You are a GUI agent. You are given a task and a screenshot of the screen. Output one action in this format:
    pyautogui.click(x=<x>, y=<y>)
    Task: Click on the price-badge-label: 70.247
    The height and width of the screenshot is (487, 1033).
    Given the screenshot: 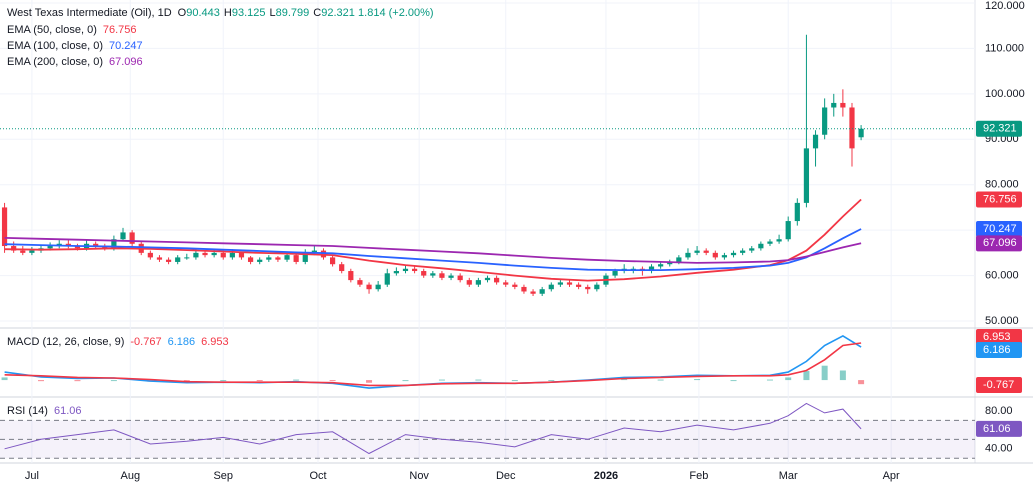 What is the action you would take?
    pyautogui.click(x=1000, y=229)
    